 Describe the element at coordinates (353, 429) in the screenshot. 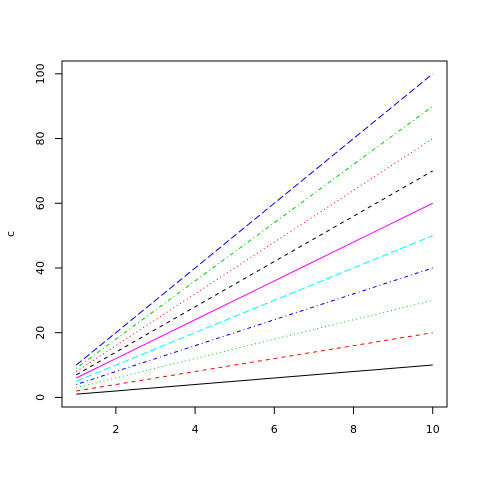

I see `x-tick-label: 8` at that location.